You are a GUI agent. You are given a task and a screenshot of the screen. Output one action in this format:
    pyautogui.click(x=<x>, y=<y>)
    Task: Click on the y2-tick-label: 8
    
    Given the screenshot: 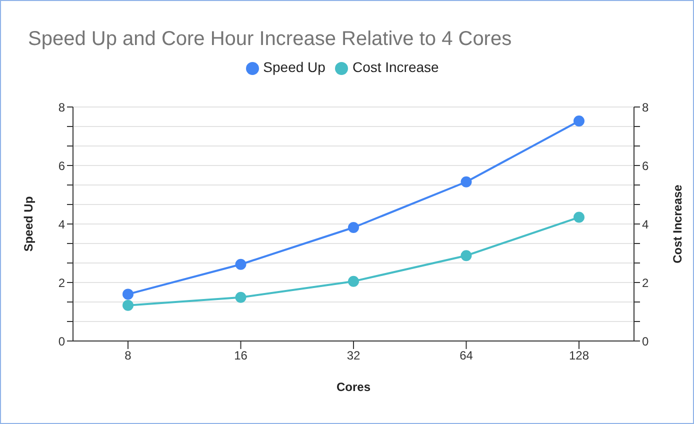 What is the action you would take?
    pyautogui.click(x=645, y=107)
    